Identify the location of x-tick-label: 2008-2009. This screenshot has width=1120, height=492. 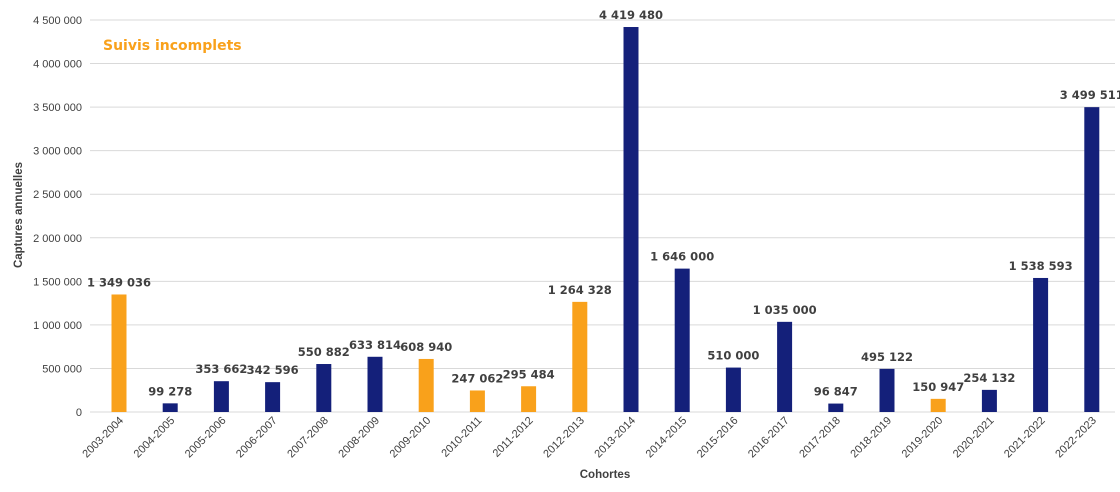
(359, 438).